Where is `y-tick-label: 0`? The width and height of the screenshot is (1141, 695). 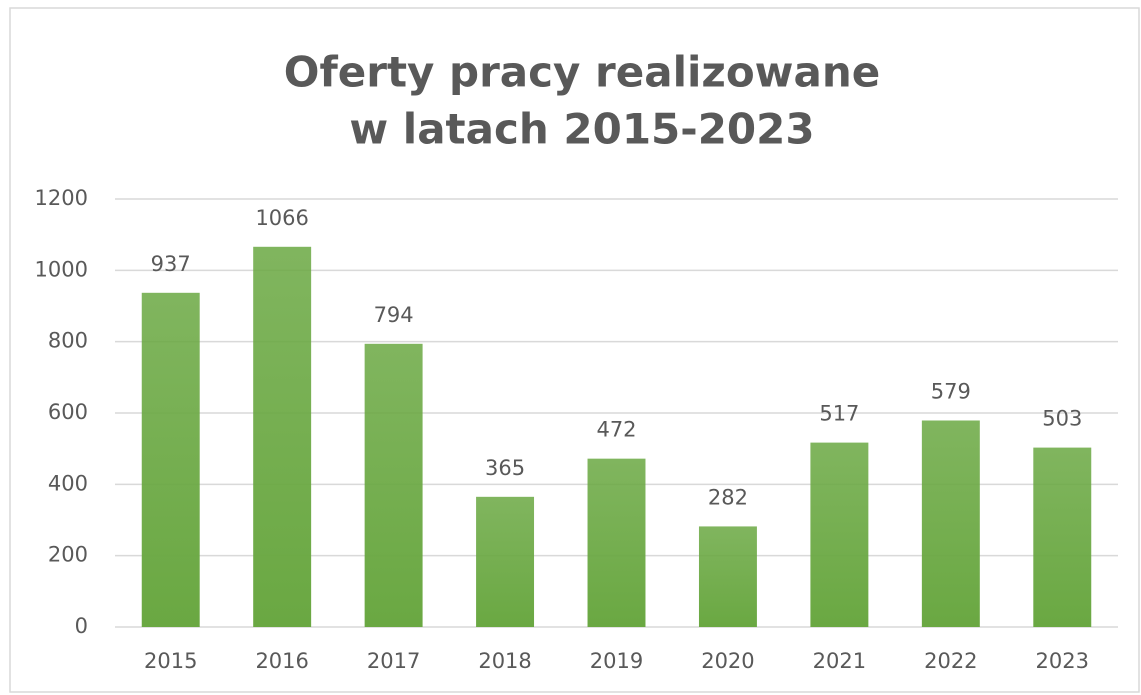 y-tick-label: 0 is located at coordinates (81, 626).